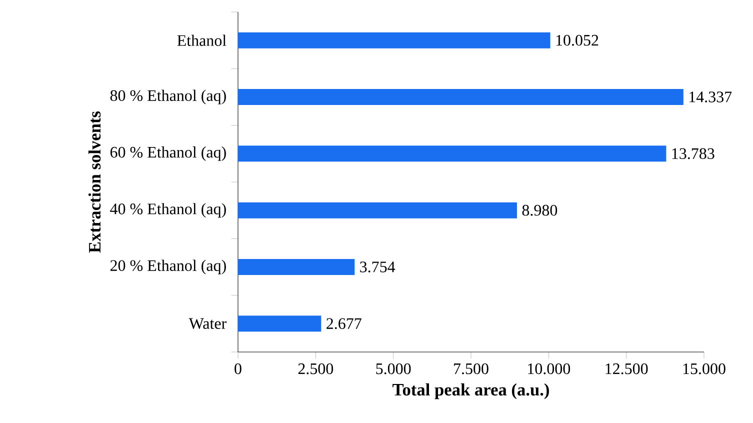 Image resolution: width=753 pixels, height=423 pixels. Describe the element at coordinates (207, 324) in the screenshot. I see `y-tick-label: Water` at that location.